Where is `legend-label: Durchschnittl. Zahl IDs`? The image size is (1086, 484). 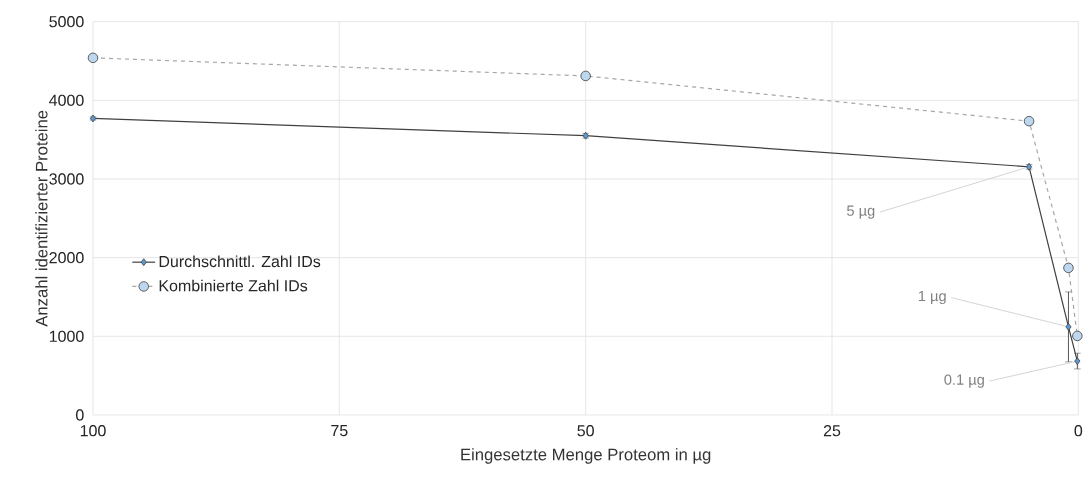
legend-label: Durchschnittl. Zahl IDs is located at coordinates (240, 261).